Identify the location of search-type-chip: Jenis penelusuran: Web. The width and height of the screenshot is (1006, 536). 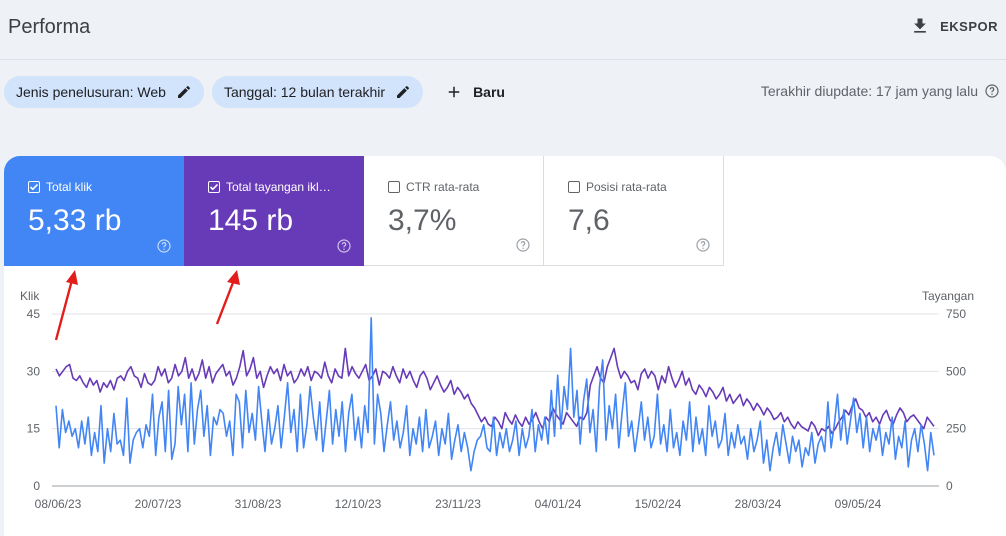
(104, 92).